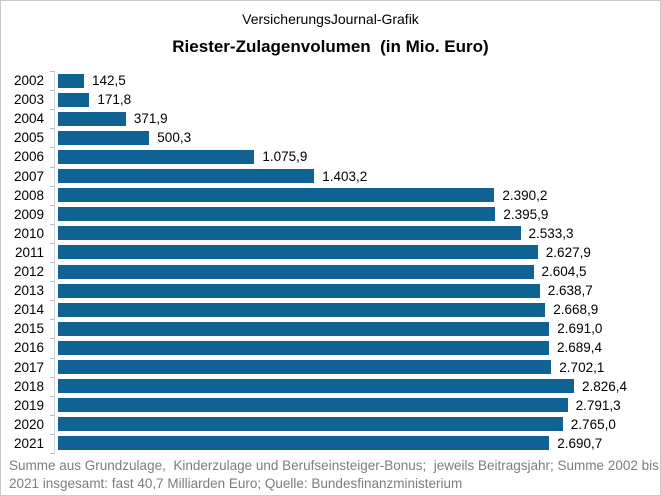 The width and height of the screenshot is (661, 496). What do you see at coordinates (564, 271) in the screenshot?
I see `value-label: 2.604,5` at bounding box center [564, 271].